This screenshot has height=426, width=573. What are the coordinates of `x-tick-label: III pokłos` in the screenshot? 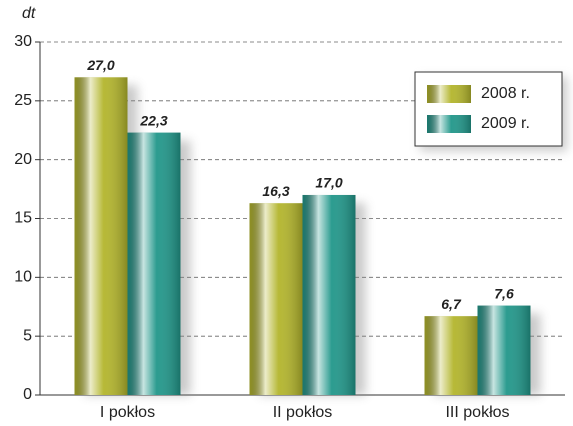 It's located at (477, 412).